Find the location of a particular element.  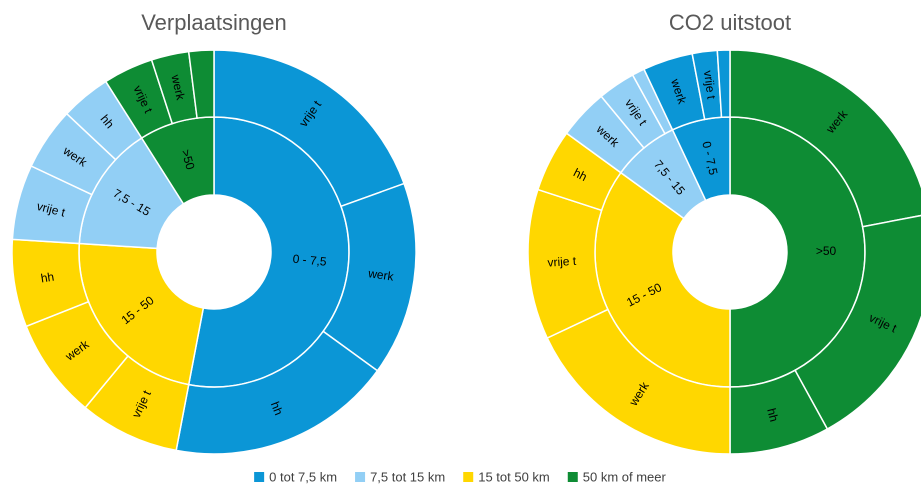

legend-label: 50 km of meer is located at coordinates (625, 476).